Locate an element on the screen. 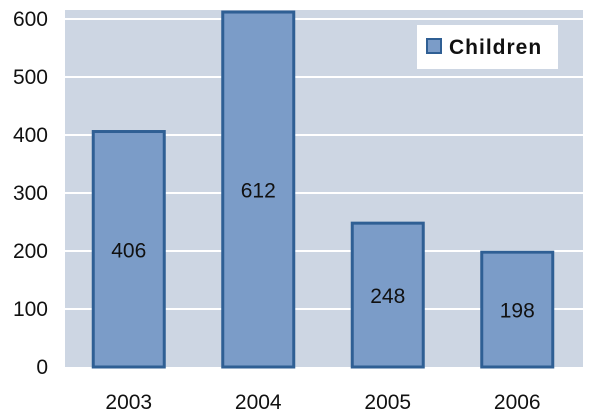 The width and height of the screenshot is (589, 417). x-axis-tick-labels: 2003 2004 2005 2006 is located at coordinates (322, 402).